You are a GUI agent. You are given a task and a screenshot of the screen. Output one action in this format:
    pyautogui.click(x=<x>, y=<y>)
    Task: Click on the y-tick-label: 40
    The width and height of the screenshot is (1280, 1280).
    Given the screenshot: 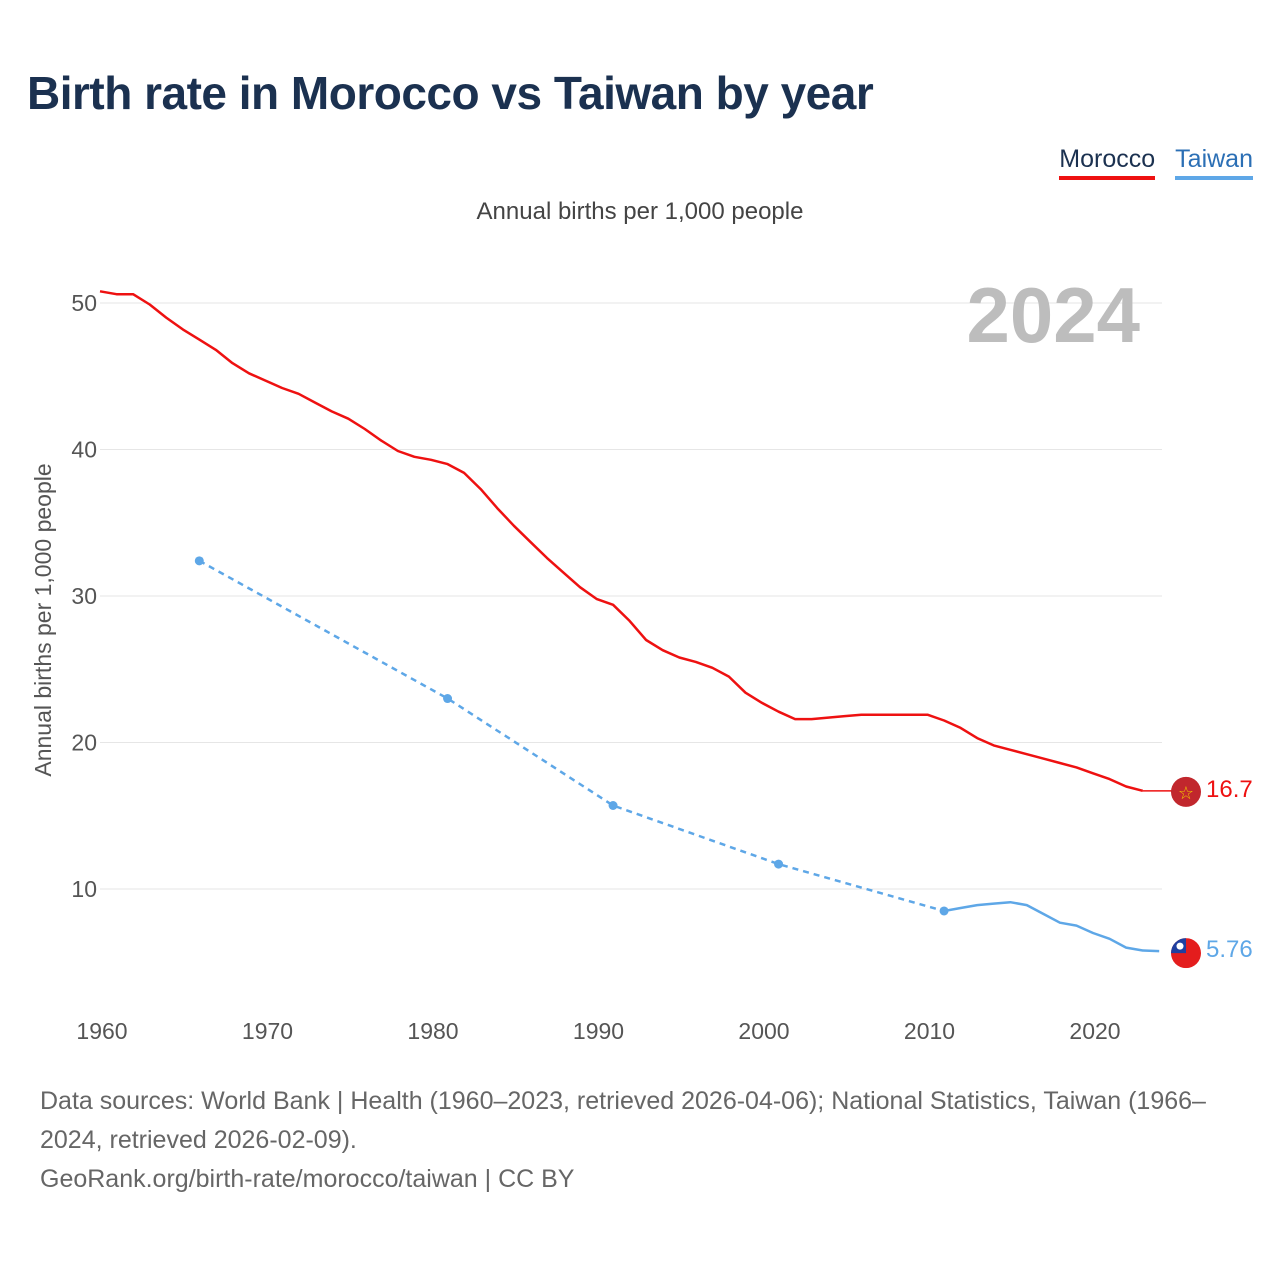 What is the action you would take?
    pyautogui.click(x=84, y=450)
    